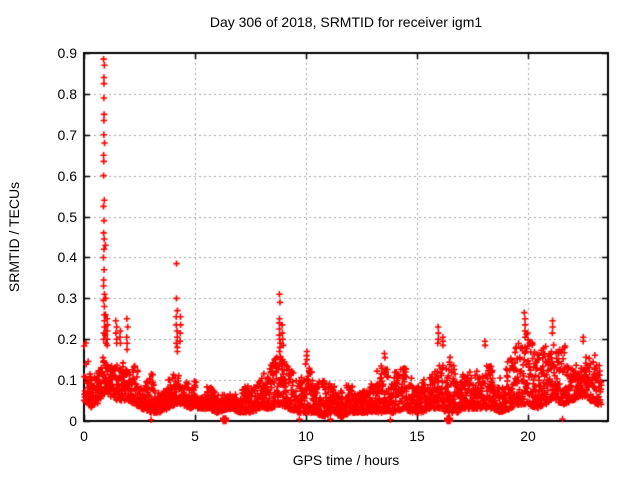  Describe the element at coordinates (67, 93) in the screenshot. I see `y-tick-label: 0.8` at that location.